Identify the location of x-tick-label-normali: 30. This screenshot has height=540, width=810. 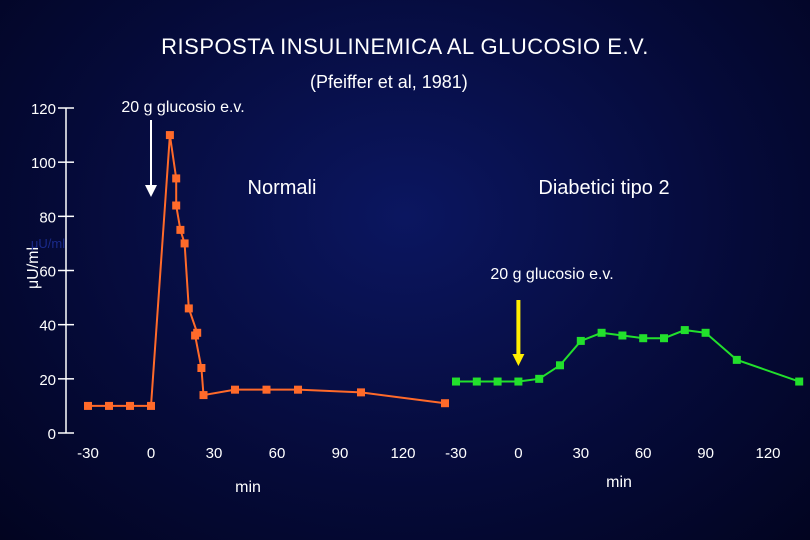
(214, 453).